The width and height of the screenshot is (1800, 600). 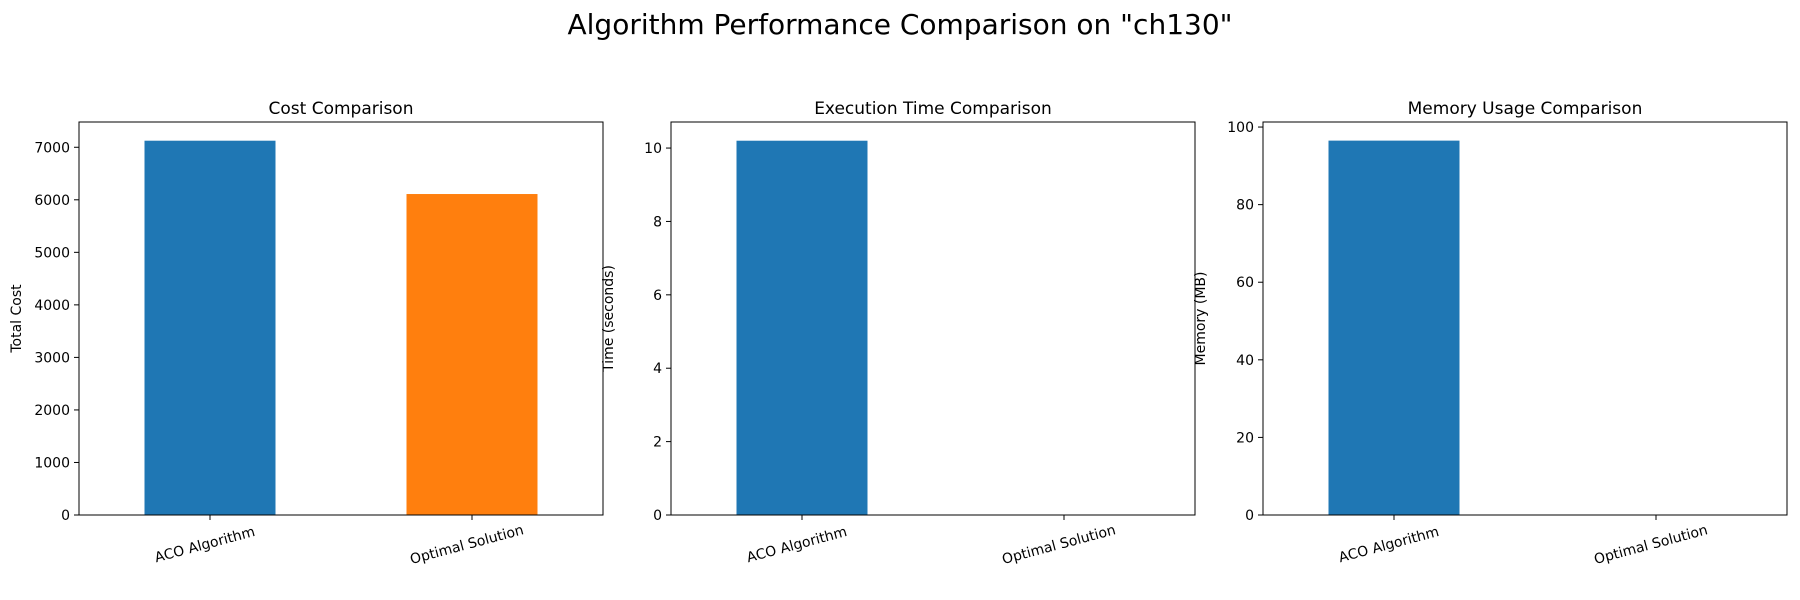 I want to click on y-tick-label: 6000, so click(x=52, y=201).